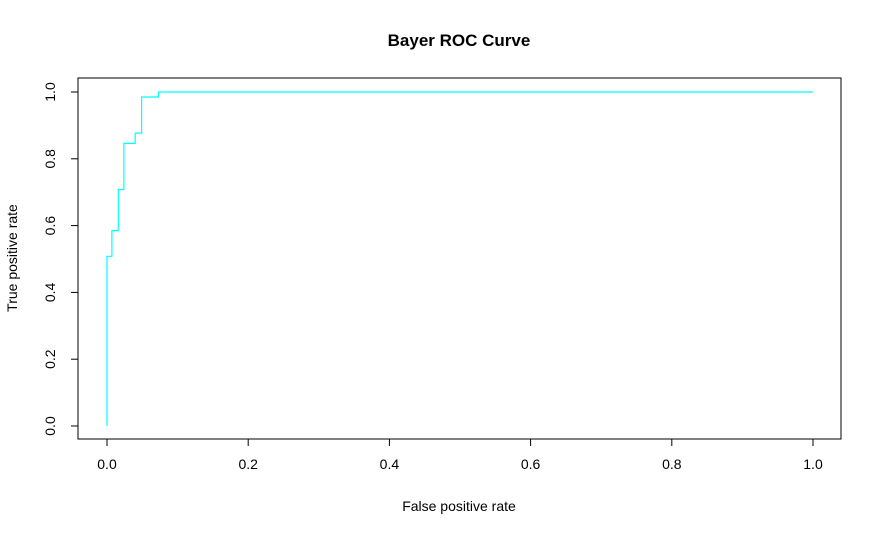 The height and width of the screenshot is (537, 882). What do you see at coordinates (50, 92) in the screenshot?
I see `y-tick-label: 1.0` at bounding box center [50, 92].